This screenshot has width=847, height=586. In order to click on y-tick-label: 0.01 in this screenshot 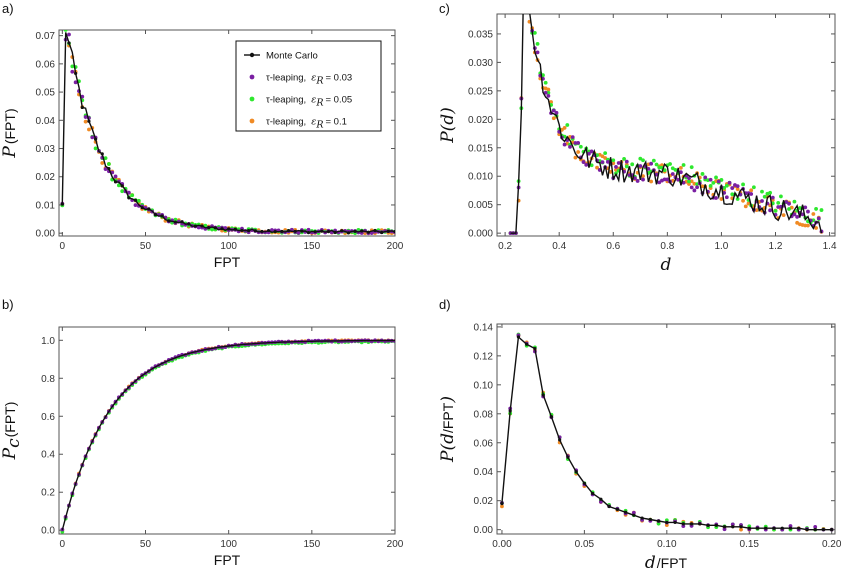, I will do `click(46, 205)`.